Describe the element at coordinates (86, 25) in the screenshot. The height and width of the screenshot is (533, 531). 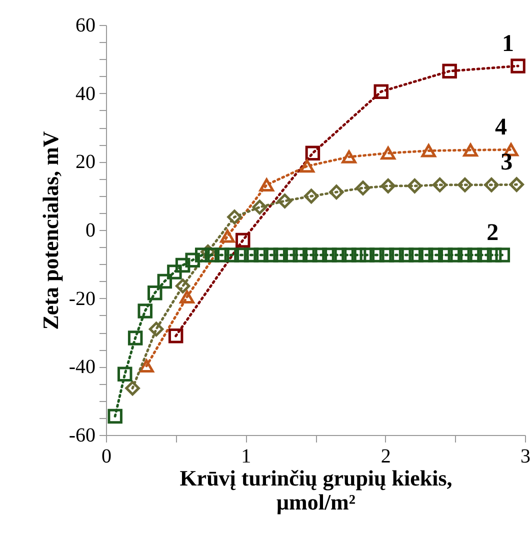
I see `y-tick-label: 60` at that location.